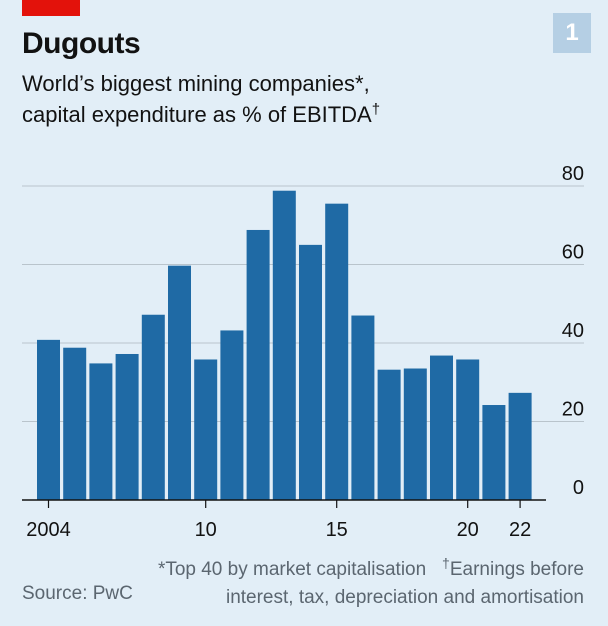  I want to click on bar-2005, so click(75, 423).